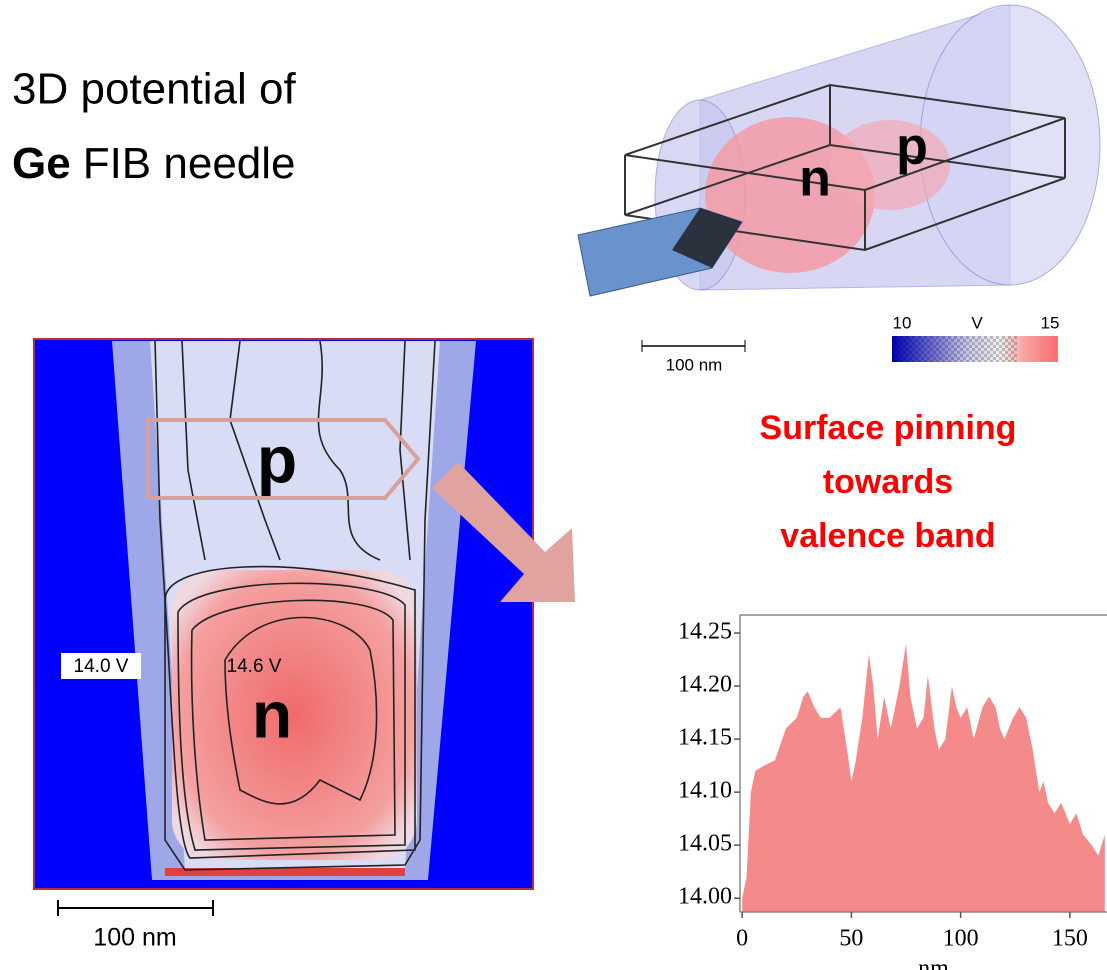  I want to click on colorbar-unit: V, so click(977, 322).